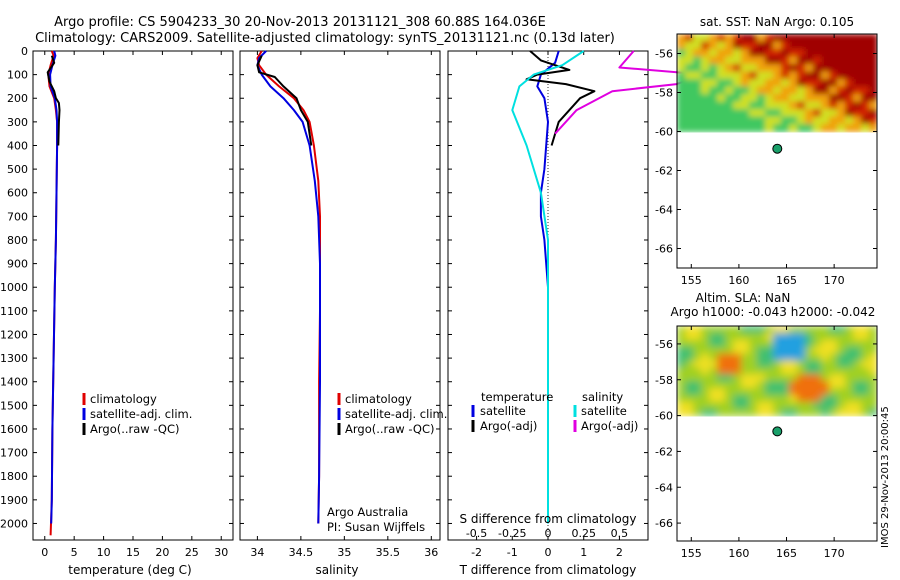  What do you see at coordinates (548, 519) in the screenshot?
I see `s-difference-label: S difference from climatology` at bounding box center [548, 519].